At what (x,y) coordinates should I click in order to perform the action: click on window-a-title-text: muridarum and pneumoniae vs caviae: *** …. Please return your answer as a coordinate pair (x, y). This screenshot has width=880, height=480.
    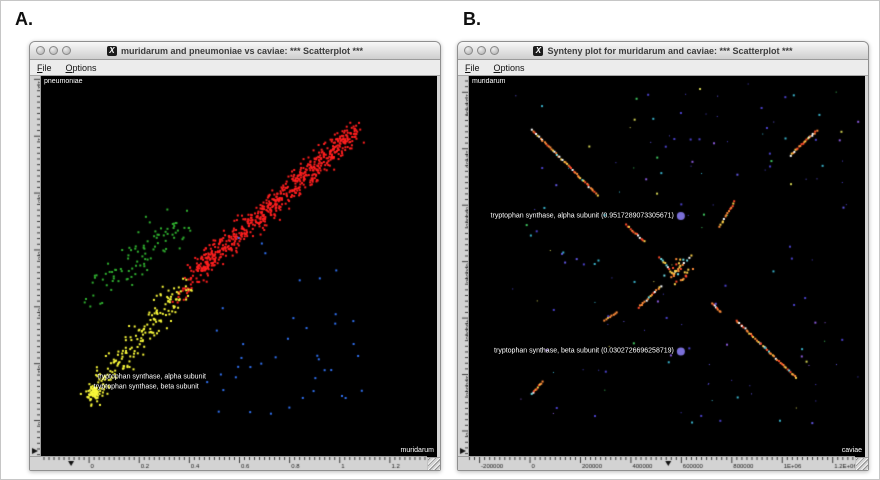
    Looking at the image, I should click on (242, 50).